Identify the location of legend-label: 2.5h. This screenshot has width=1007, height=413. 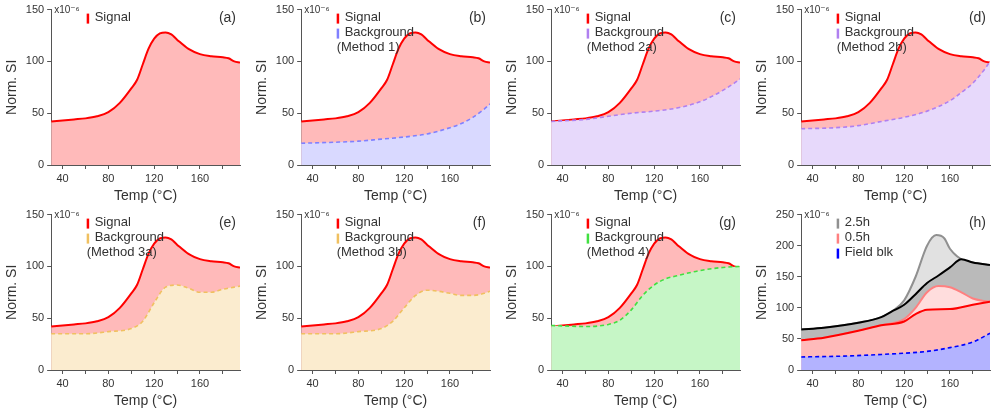
(857, 221).